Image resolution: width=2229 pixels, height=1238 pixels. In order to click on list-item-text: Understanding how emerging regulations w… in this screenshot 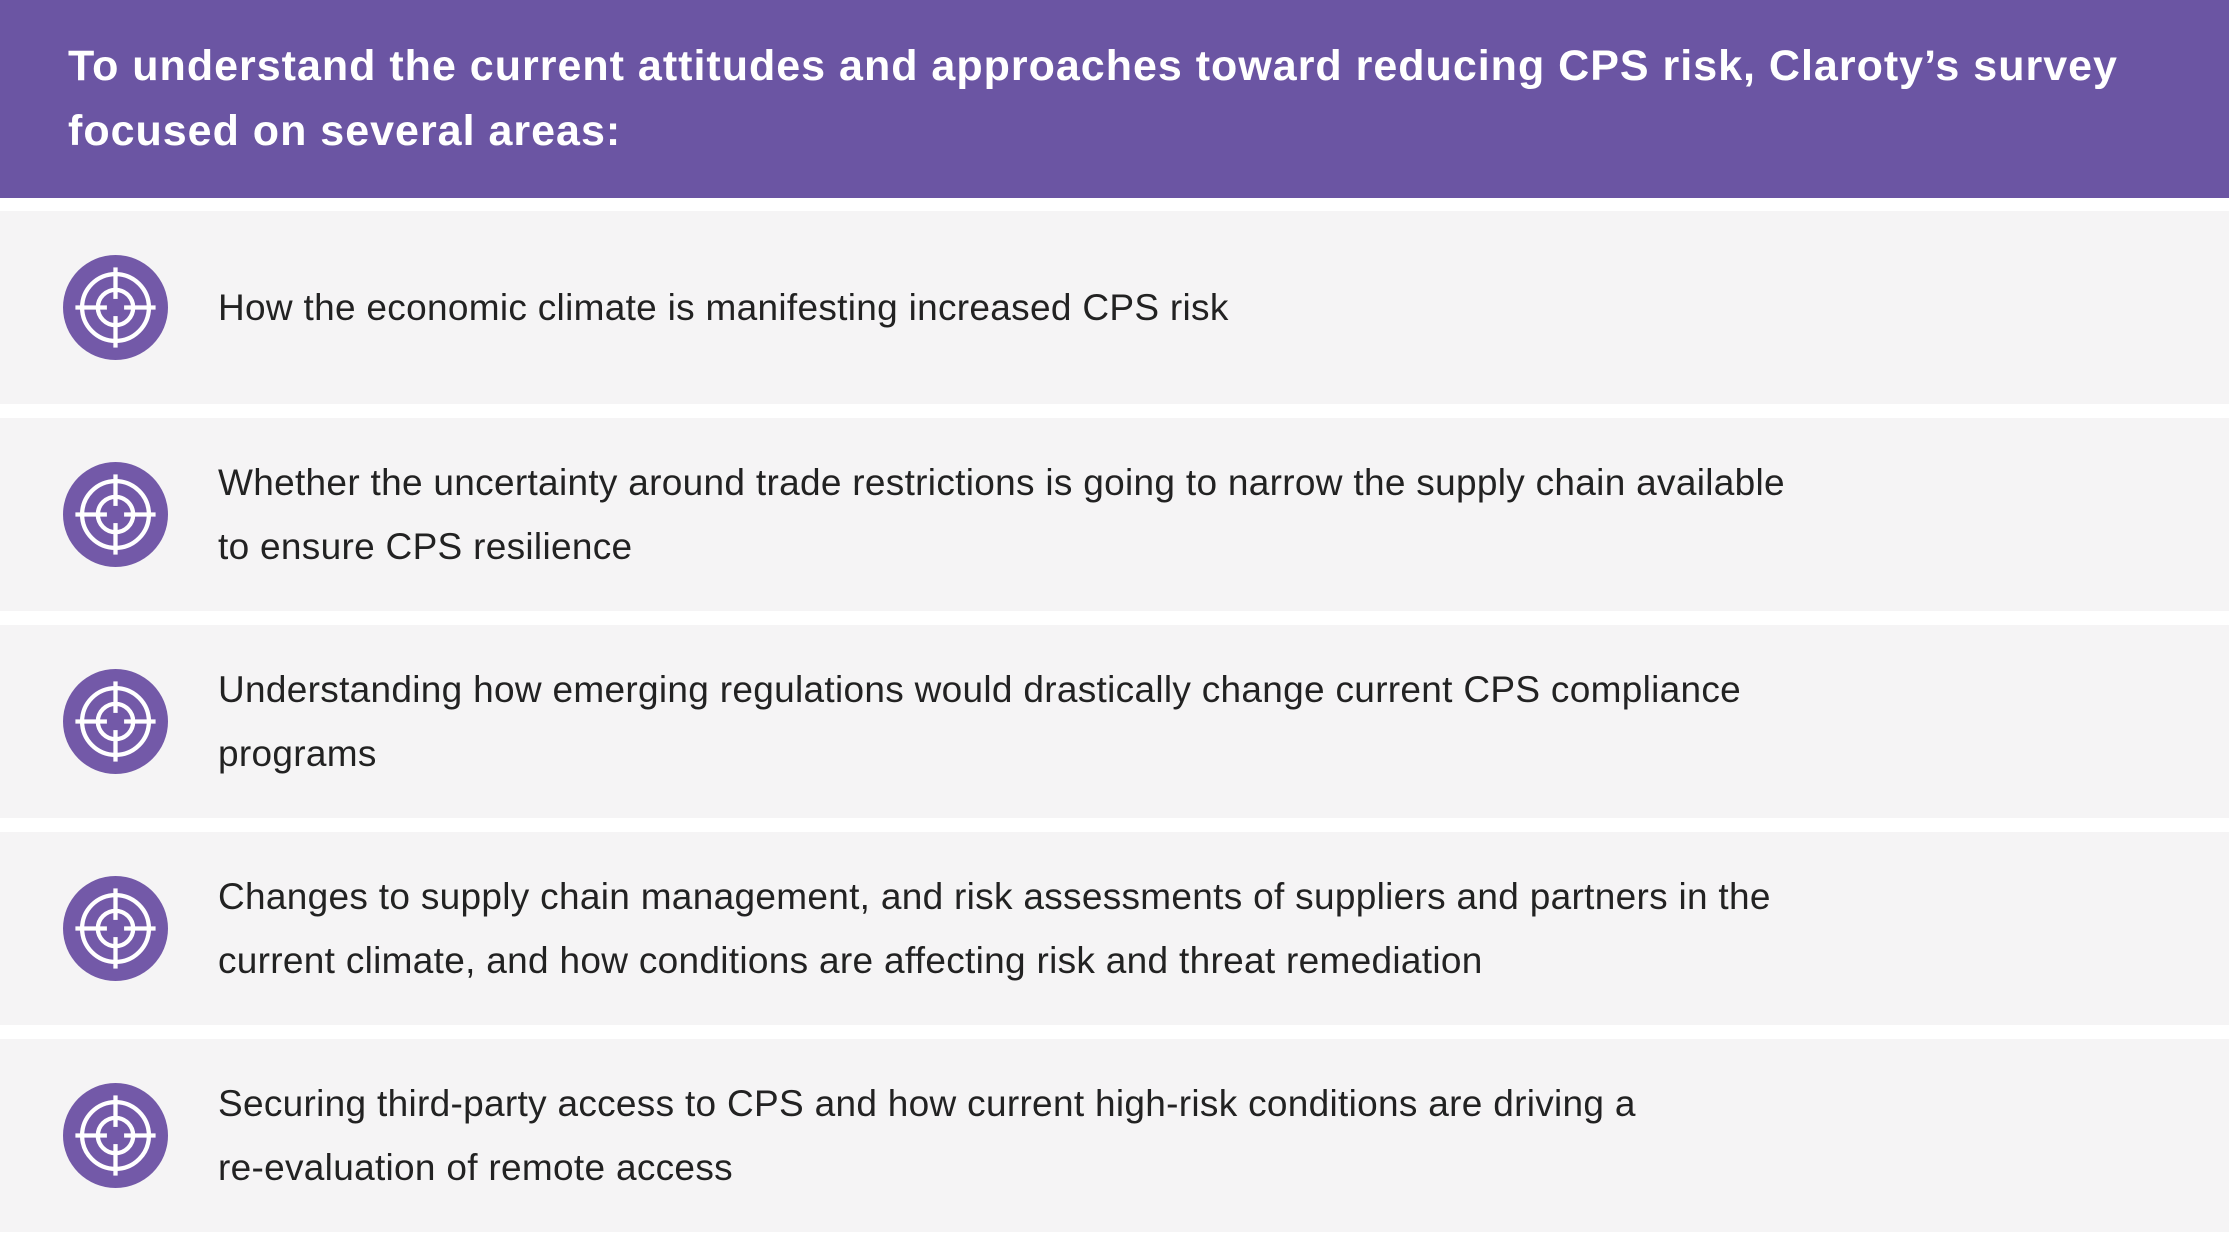, I will do `click(980, 721)`.